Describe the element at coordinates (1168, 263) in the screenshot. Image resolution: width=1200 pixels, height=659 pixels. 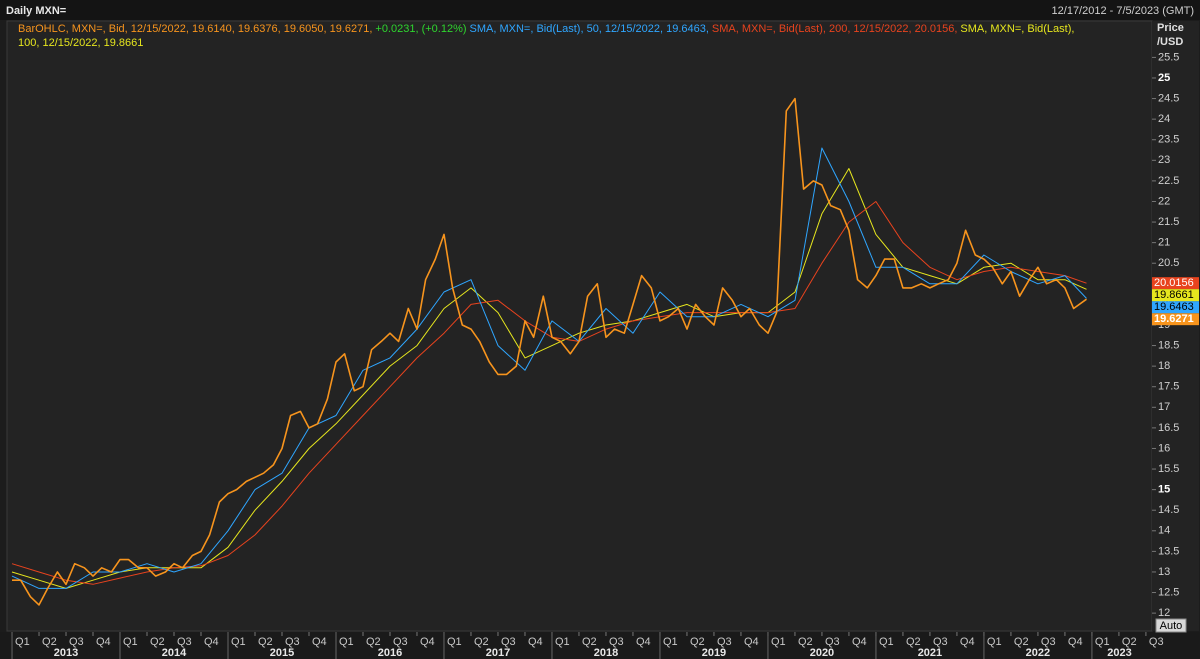
I see `y-tick-label: 20.5` at that location.